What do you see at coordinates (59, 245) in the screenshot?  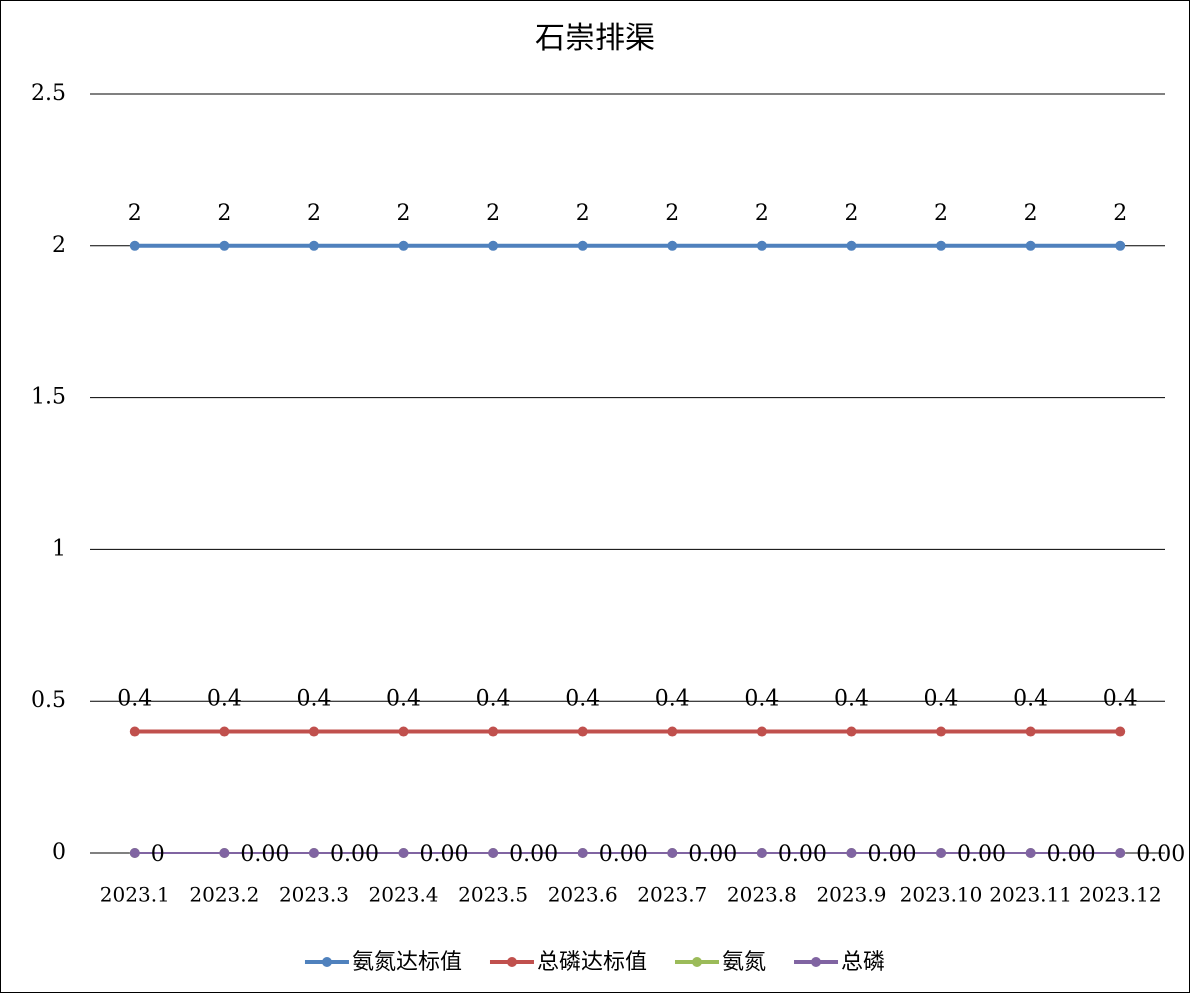 I see `y-tick-label: 2` at bounding box center [59, 245].